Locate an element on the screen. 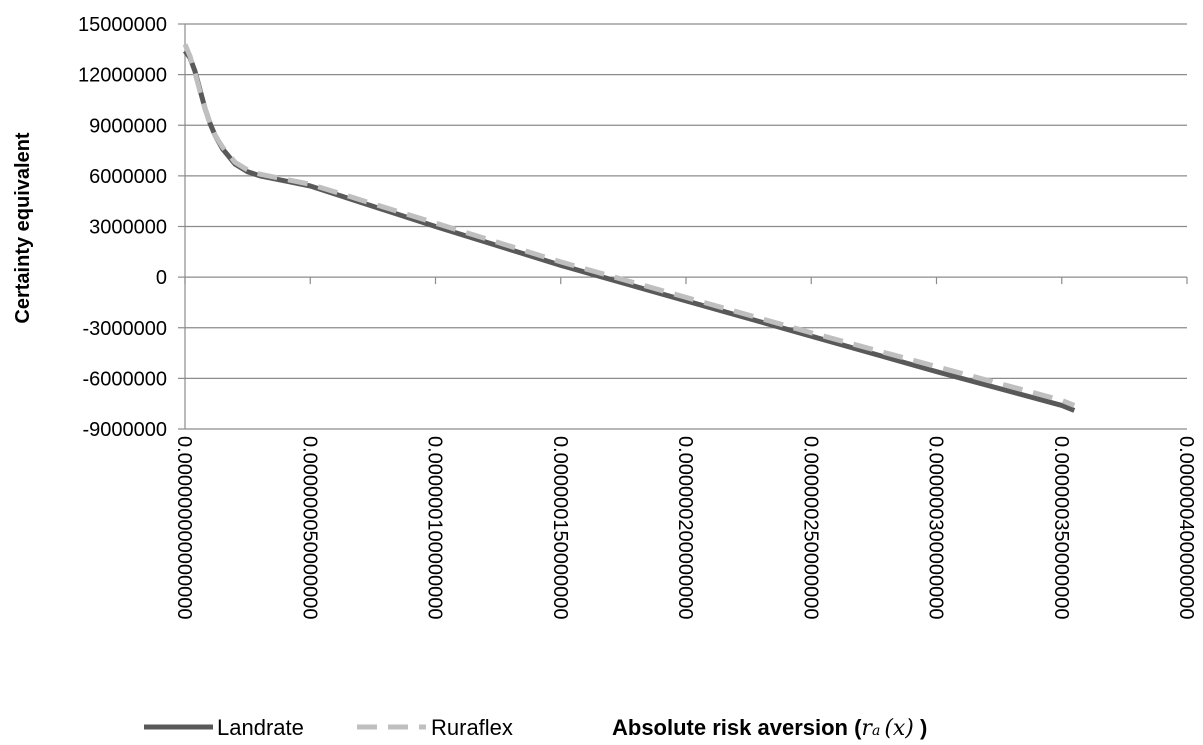  x-tick-label-0: 0.000000000000000 is located at coordinates (184, 528).